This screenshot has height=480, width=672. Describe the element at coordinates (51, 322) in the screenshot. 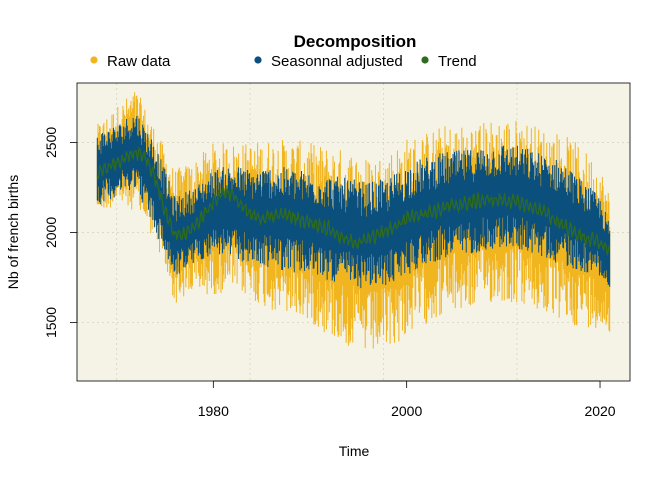

I see `y-tick-label-0: 1500` at that location.